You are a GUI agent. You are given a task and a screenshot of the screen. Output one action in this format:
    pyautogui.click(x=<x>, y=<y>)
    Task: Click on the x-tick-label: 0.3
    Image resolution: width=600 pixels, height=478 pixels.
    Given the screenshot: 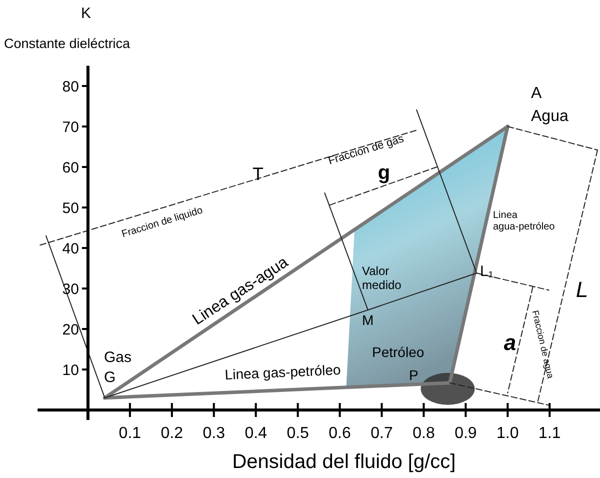 What is the action you would take?
    pyautogui.click(x=214, y=433)
    